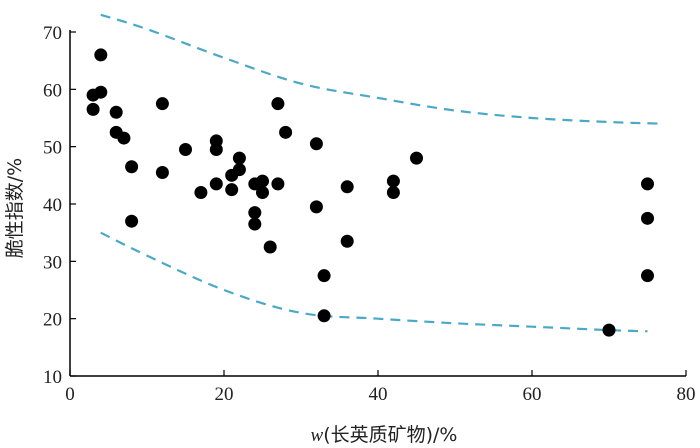 The image size is (700, 448). What do you see at coordinates (52, 320) in the screenshot?
I see `y-tick-label: 20` at bounding box center [52, 320].